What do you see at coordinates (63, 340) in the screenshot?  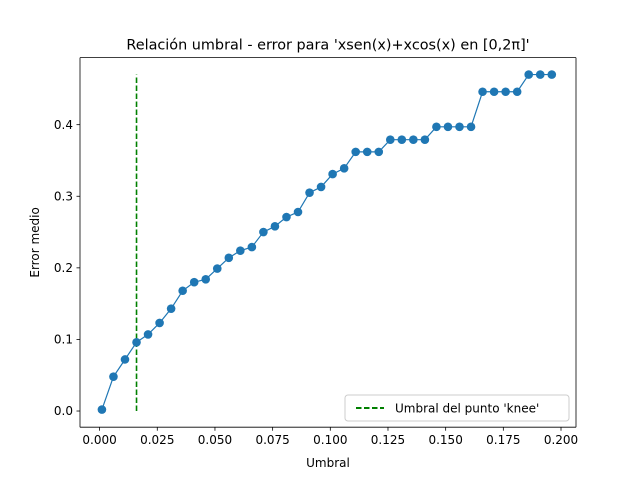 I see `y-tick-label: 0.1` at bounding box center [63, 340].